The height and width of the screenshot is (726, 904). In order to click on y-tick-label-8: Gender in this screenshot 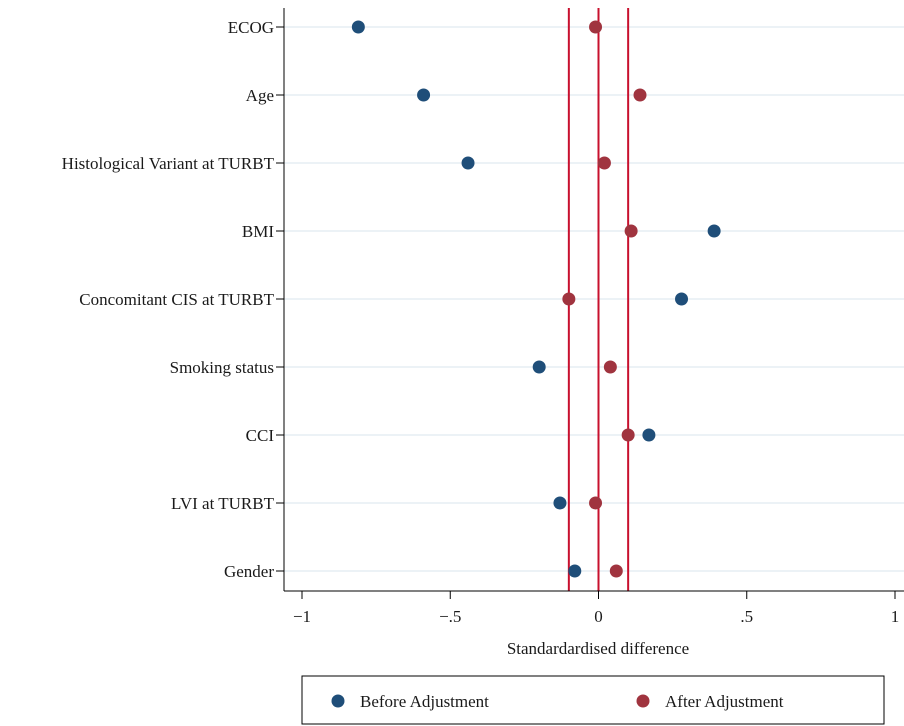, I will do `click(249, 571)`.